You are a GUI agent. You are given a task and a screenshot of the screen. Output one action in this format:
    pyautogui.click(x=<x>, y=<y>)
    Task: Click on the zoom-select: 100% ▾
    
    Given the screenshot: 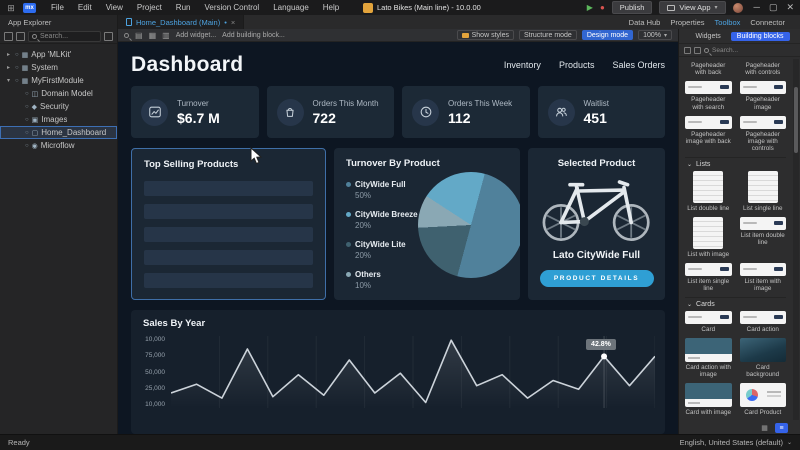 What is the action you would take?
    pyautogui.click(x=655, y=35)
    